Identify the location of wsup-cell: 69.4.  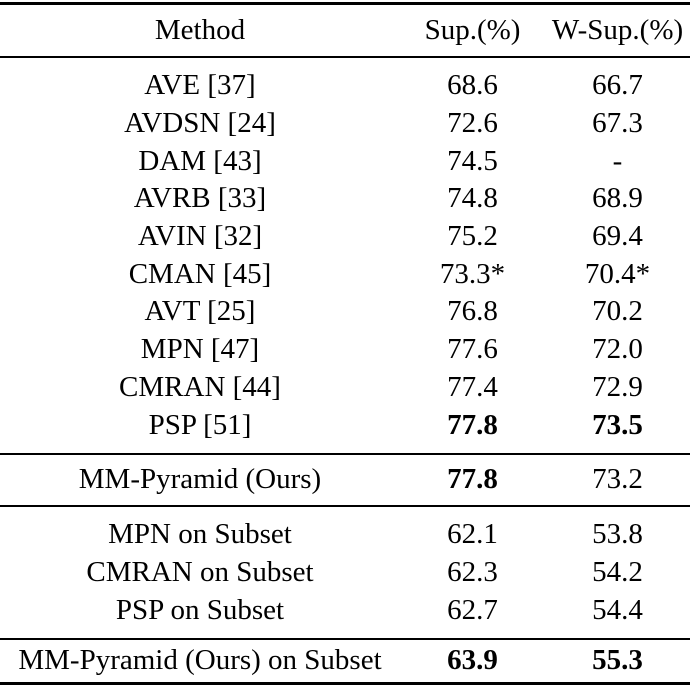
(617, 236).